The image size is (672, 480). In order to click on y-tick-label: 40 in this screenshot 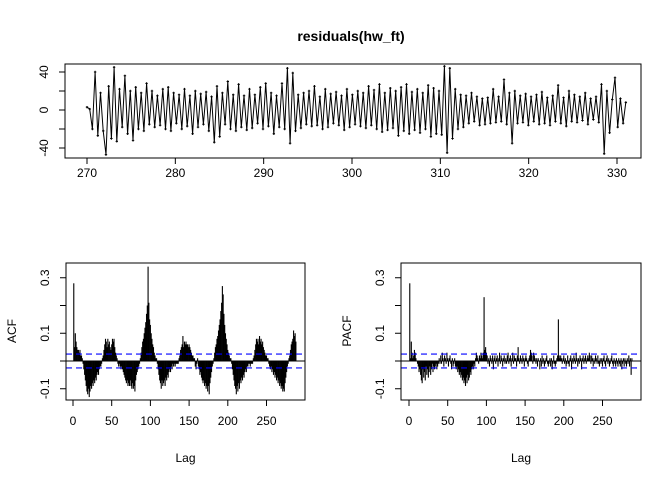, I will do `click(44, 72)`.